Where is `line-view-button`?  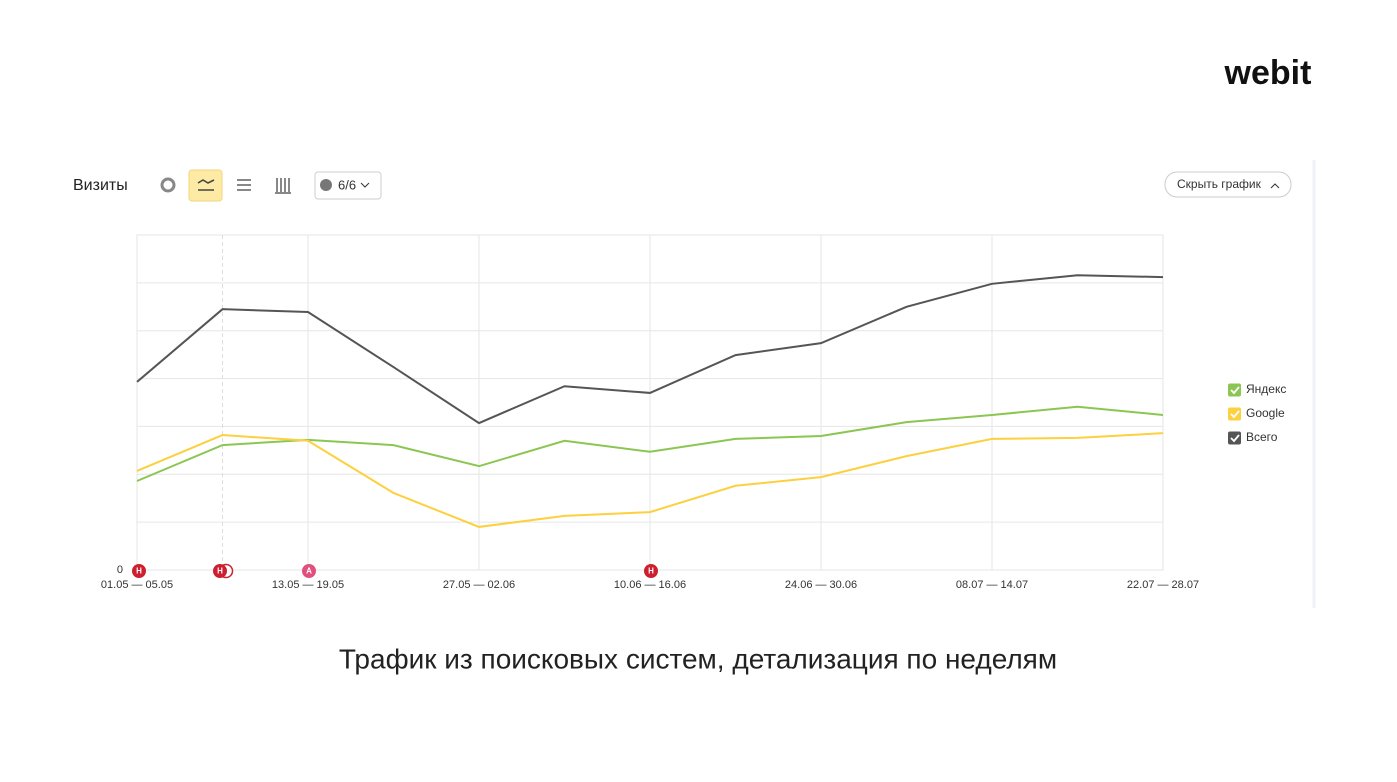 line-view-button is located at coordinates (205, 185).